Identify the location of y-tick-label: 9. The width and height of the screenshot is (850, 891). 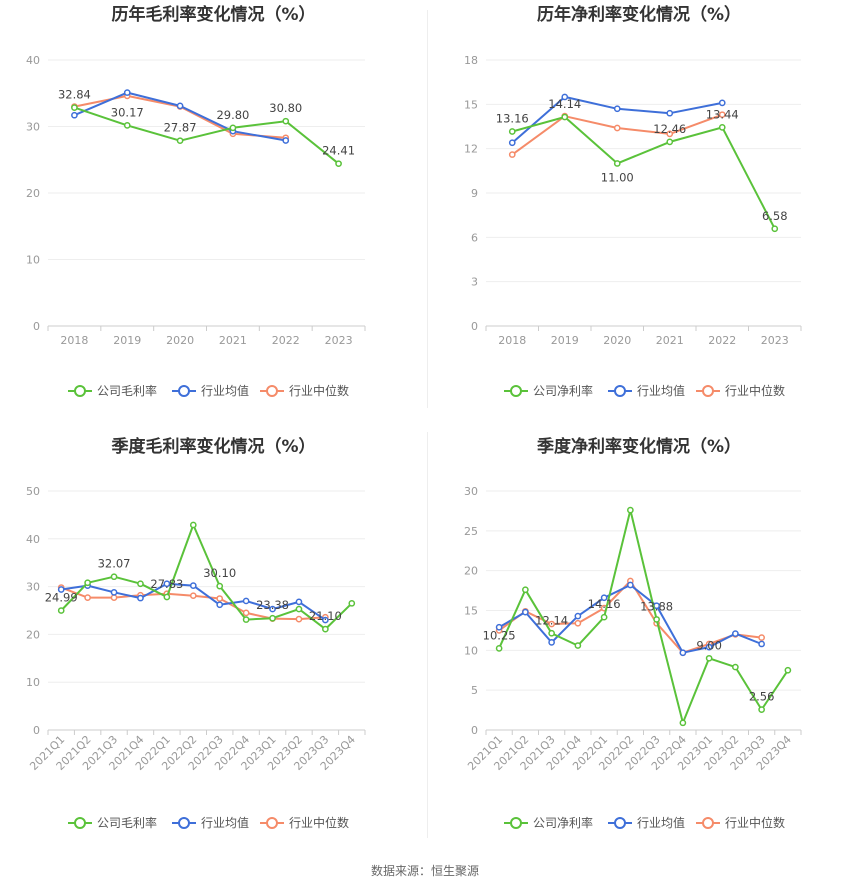
(474, 193).